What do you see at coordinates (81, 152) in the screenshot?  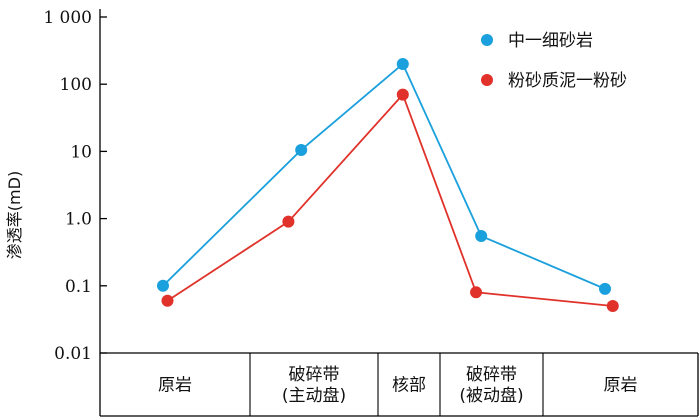 I see `y-tick-label: 10` at bounding box center [81, 152].